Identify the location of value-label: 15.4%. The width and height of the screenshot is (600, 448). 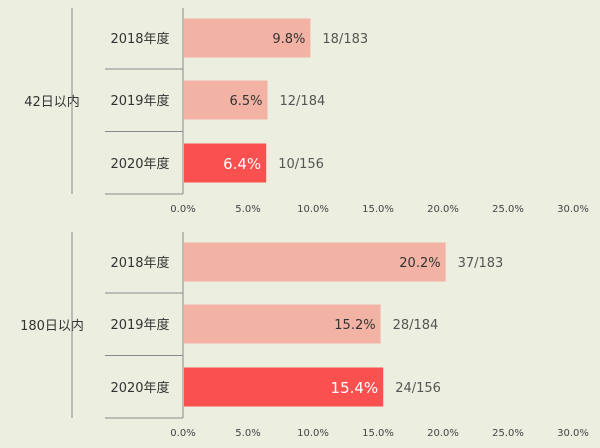
(355, 388).